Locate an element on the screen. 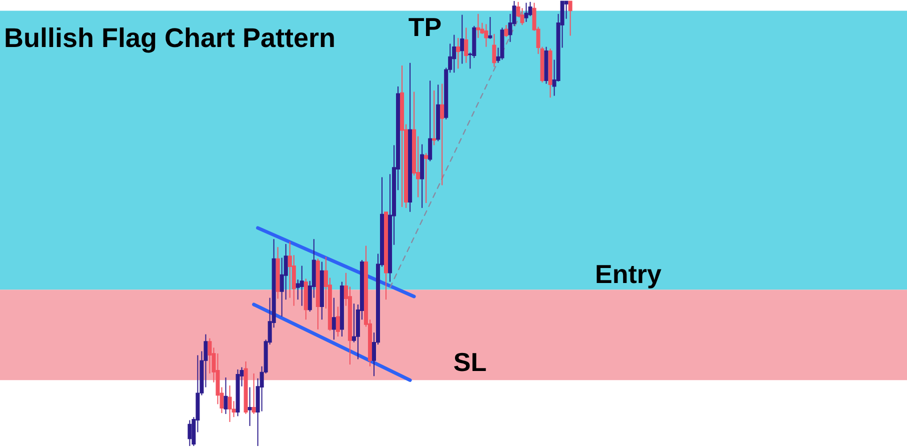 The height and width of the screenshot is (447, 907). band-label: TP is located at coordinates (425, 27).